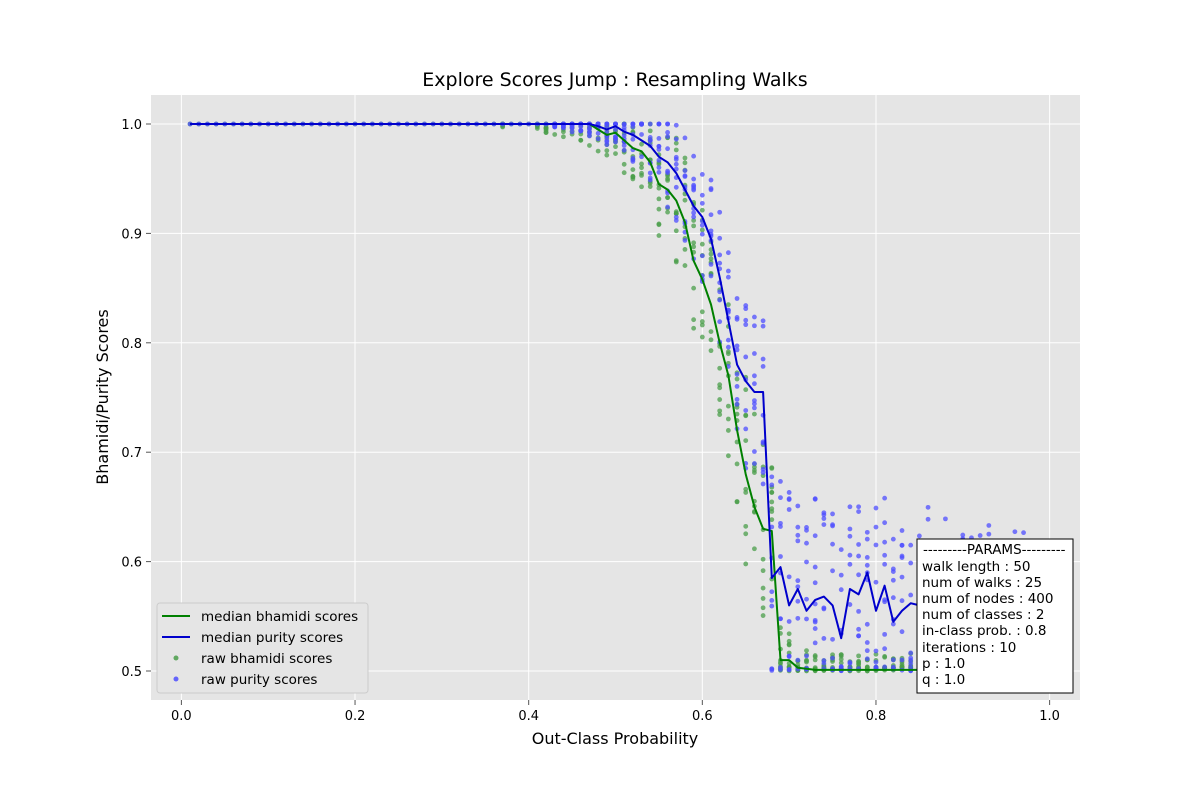 The height and width of the screenshot is (786, 1200). What do you see at coordinates (995, 616) in the screenshot?
I see `params-box-frame` at bounding box center [995, 616].